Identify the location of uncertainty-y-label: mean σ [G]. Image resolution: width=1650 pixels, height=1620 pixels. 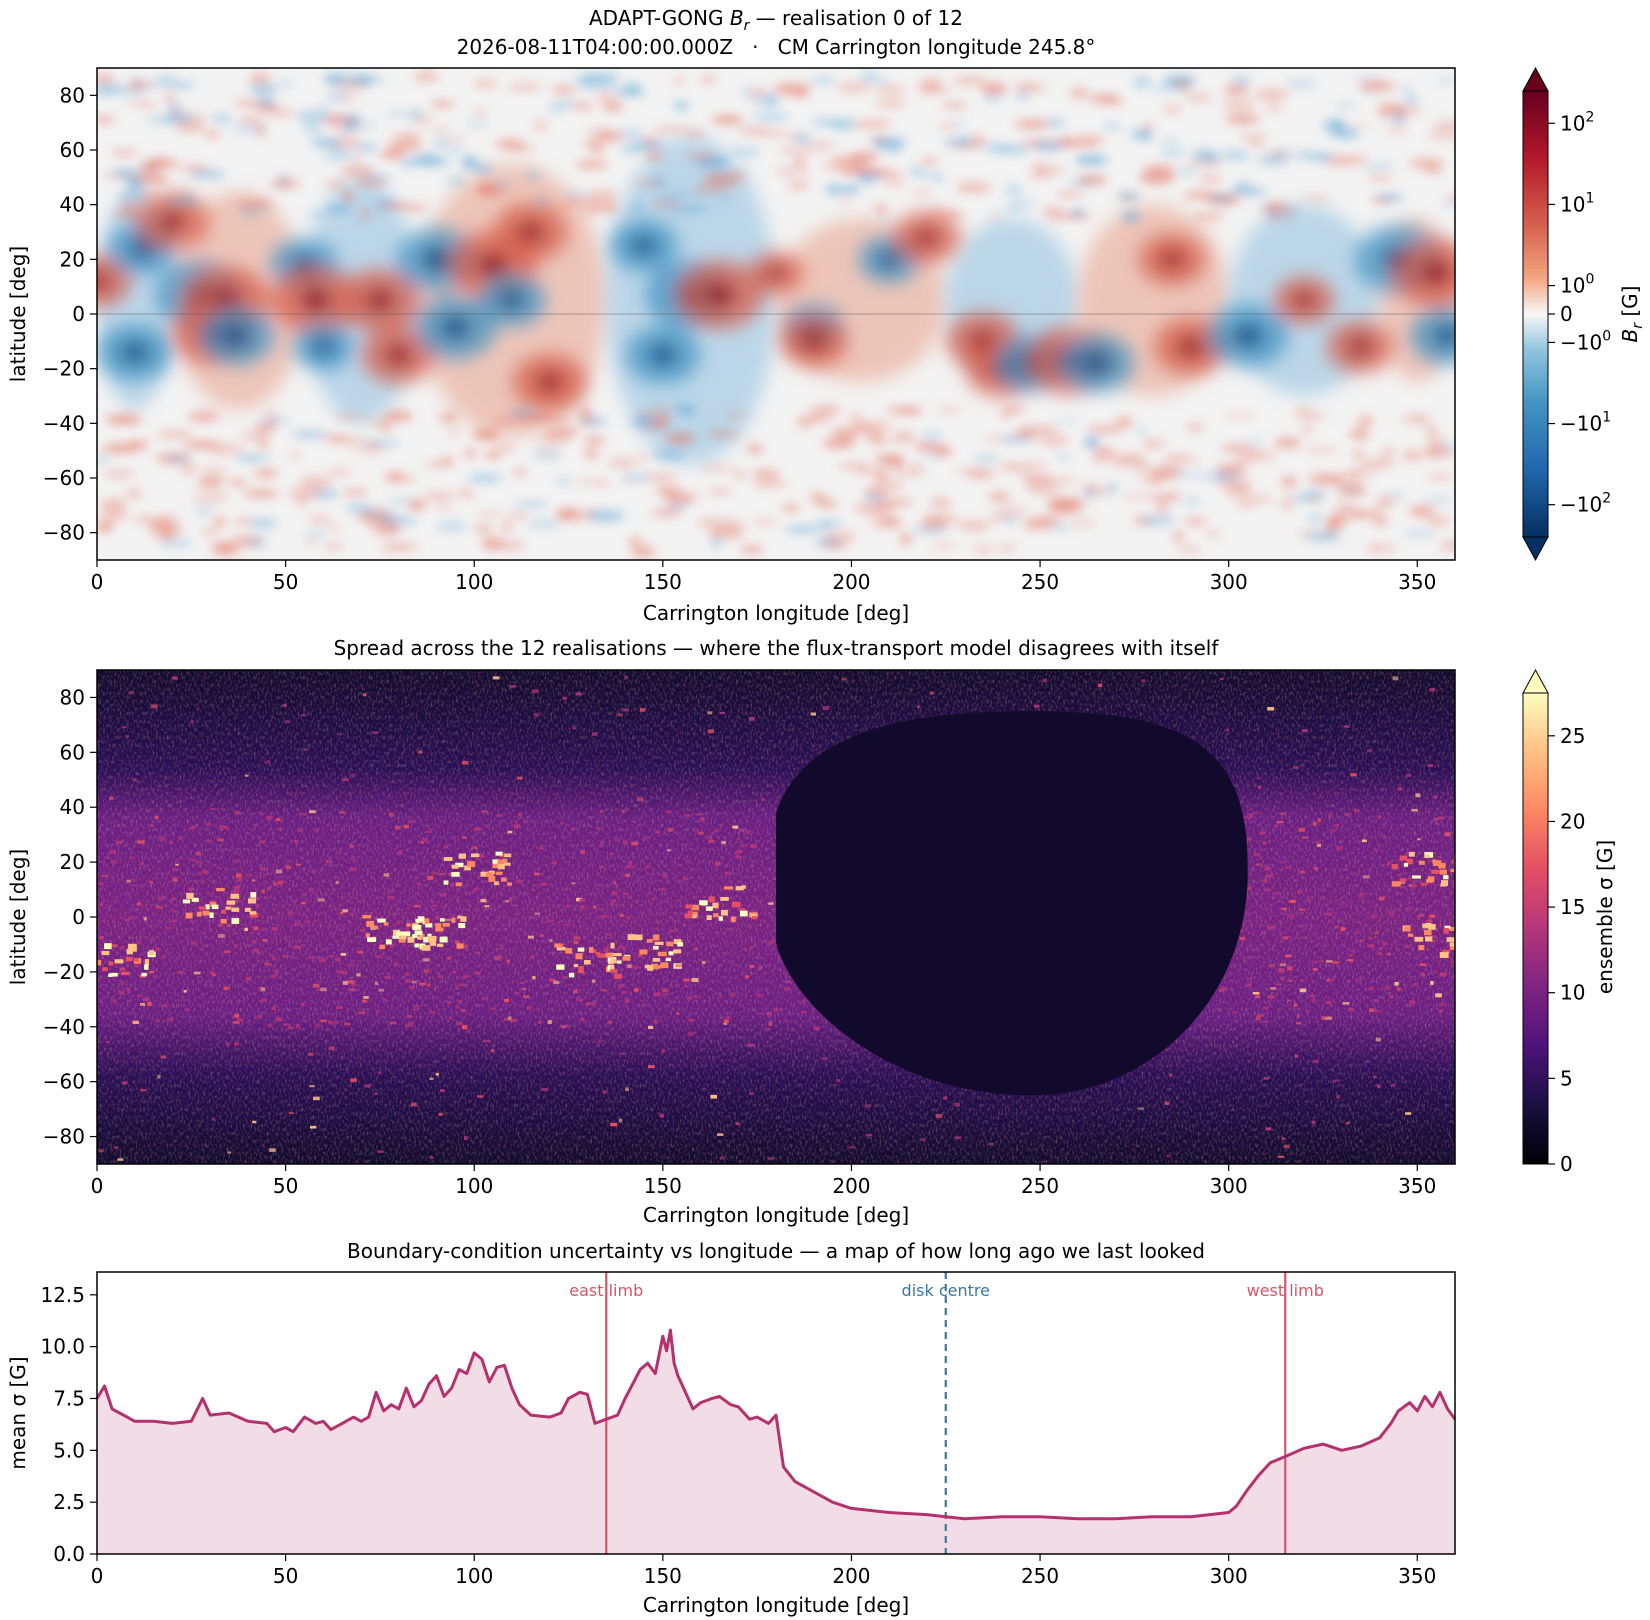
(18, 1412).